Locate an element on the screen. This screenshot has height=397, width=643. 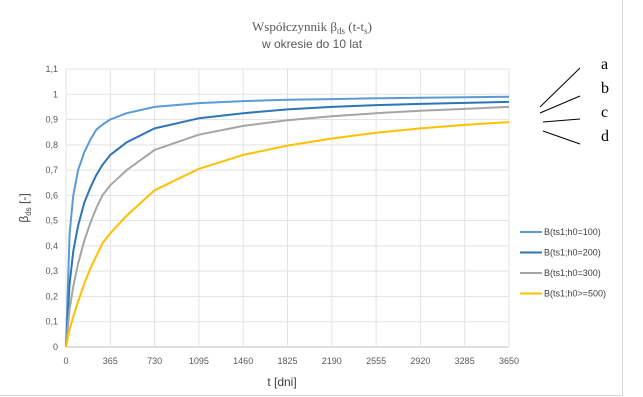
y-tick-label: 0,4 is located at coordinates (51, 246).